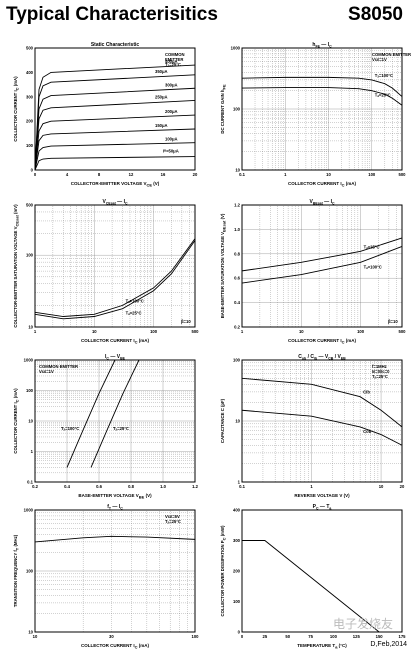 Image resolution: width=413 pixels, height=652 pixels. Describe the element at coordinates (174, 59) in the screenshot. I see `annotation: EMITTER` at that location.